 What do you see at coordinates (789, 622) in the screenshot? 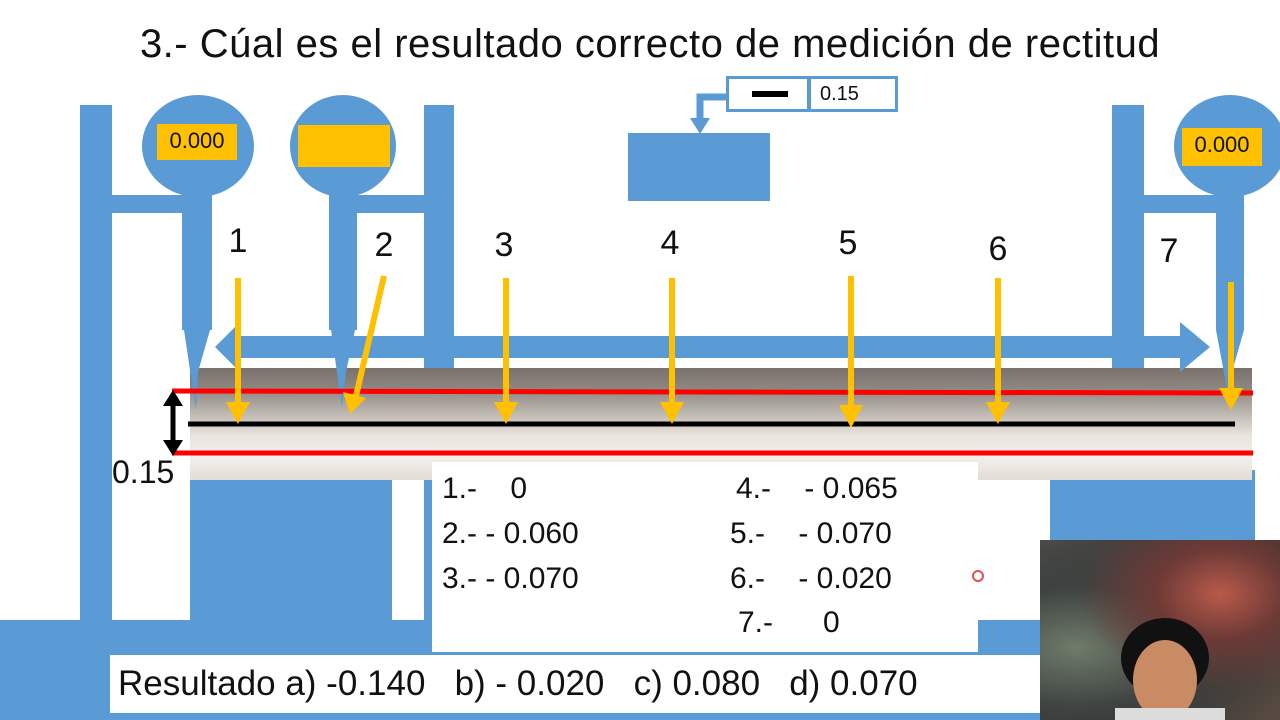
I see `answer-item-7: 7.- 0` at bounding box center [789, 622].